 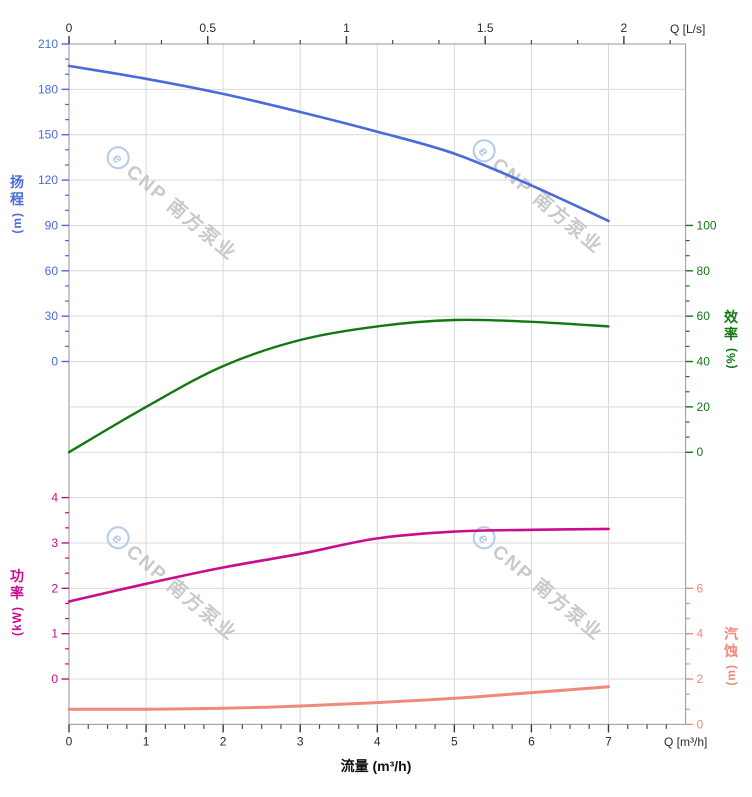 I want to click on npsh-axis-title-text: 汽蚀, so click(x=731, y=643).